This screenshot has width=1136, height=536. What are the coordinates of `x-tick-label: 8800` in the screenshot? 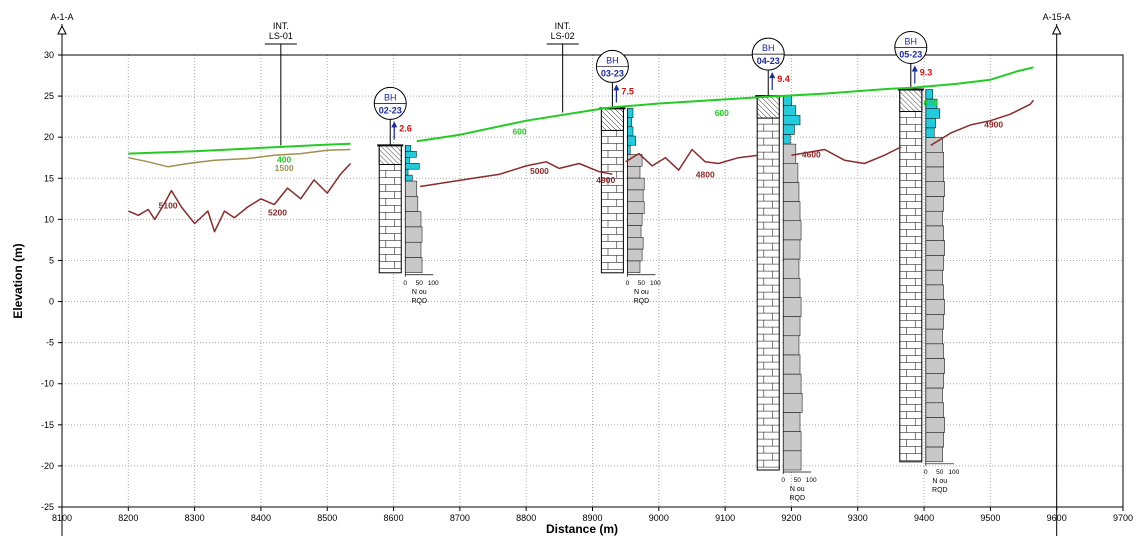 It's located at (526, 518).